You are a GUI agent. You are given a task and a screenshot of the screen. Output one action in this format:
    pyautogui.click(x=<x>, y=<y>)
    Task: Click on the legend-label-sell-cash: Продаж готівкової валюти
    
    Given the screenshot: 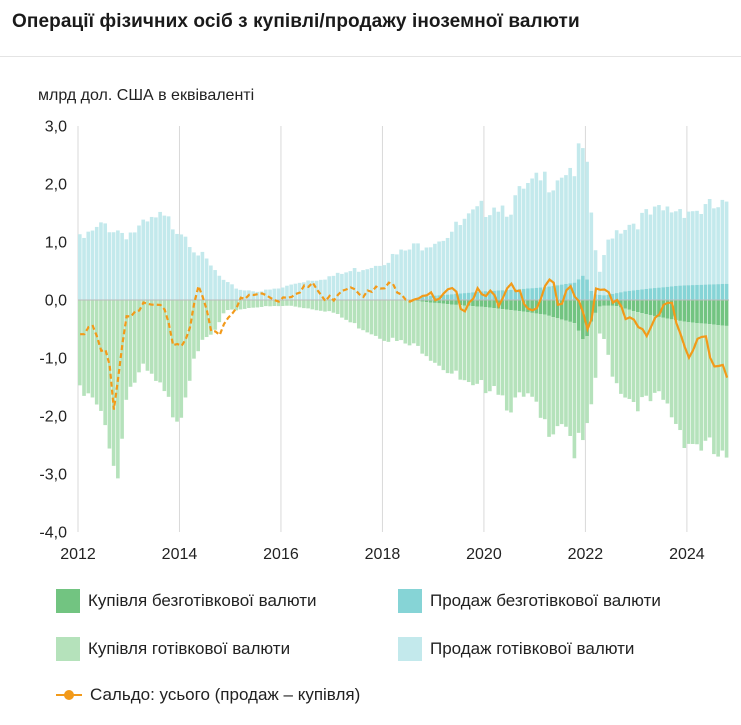 What is the action you would take?
    pyautogui.click(x=532, y=648)
    